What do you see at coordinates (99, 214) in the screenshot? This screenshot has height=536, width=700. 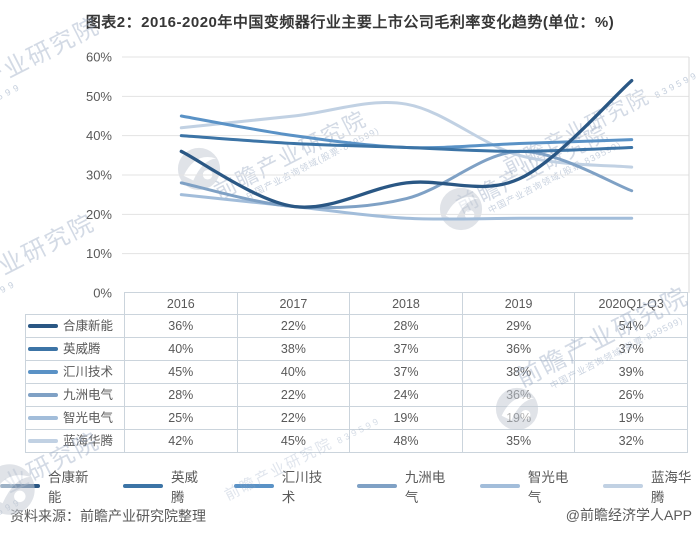 I see `y-axis-label: 20%` at bounding box center [99, 214].